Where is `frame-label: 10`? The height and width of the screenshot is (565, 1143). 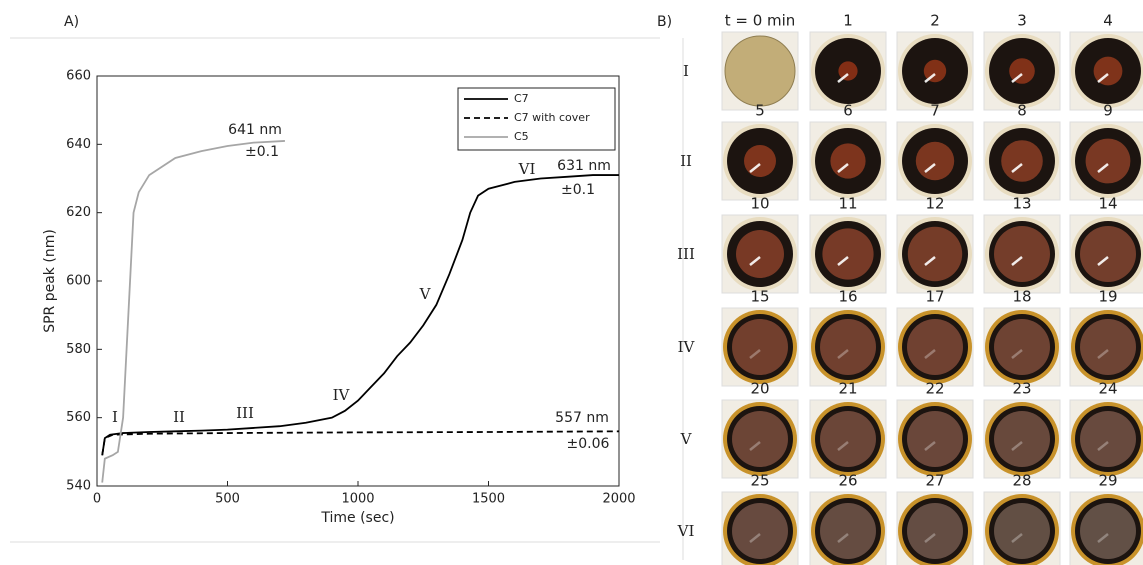
frame-label: 10 is located at coordinates (759, 204).